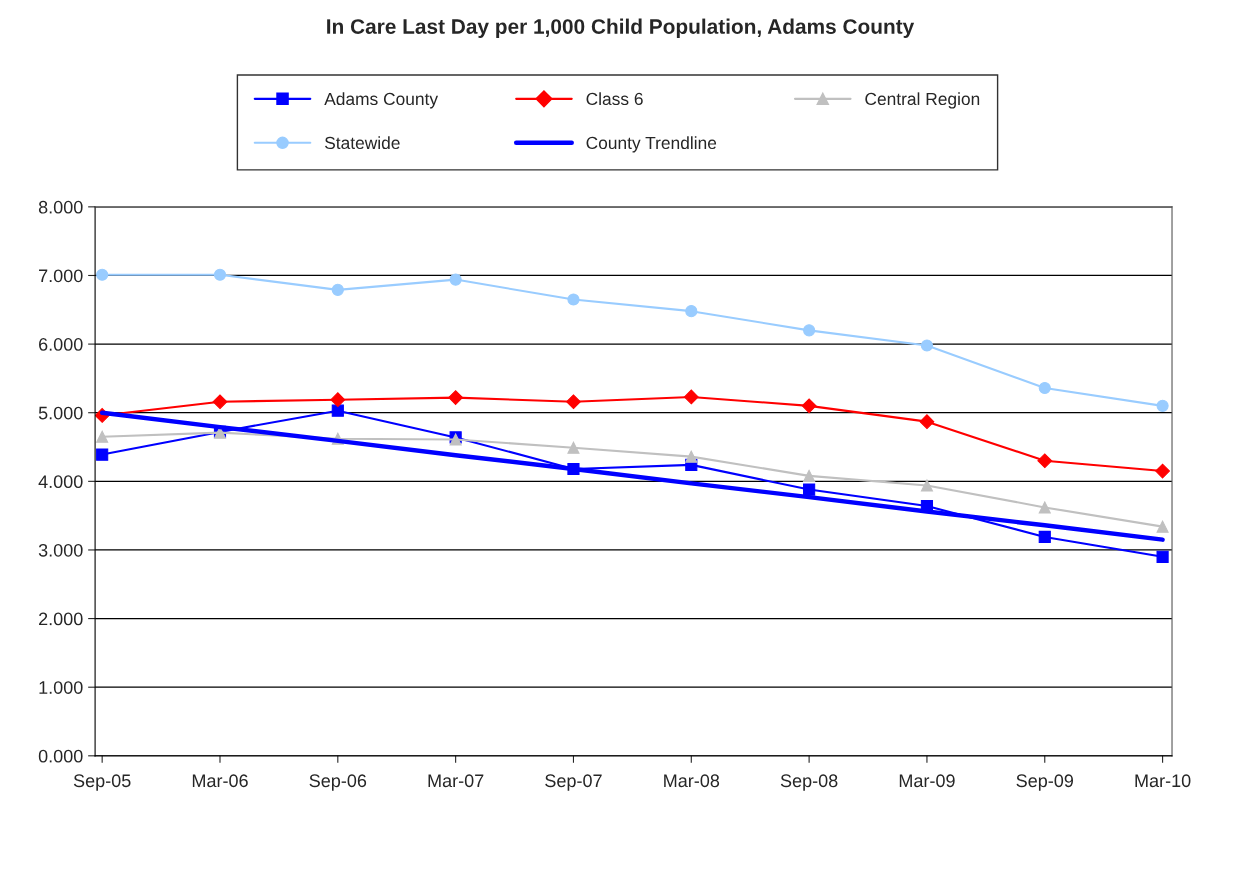 The width and height of the screenshot is (1235, 884). Describe the element at coordinates (60, 756) in the screenshot. I see `y-tick-label: 0.000` at that location.